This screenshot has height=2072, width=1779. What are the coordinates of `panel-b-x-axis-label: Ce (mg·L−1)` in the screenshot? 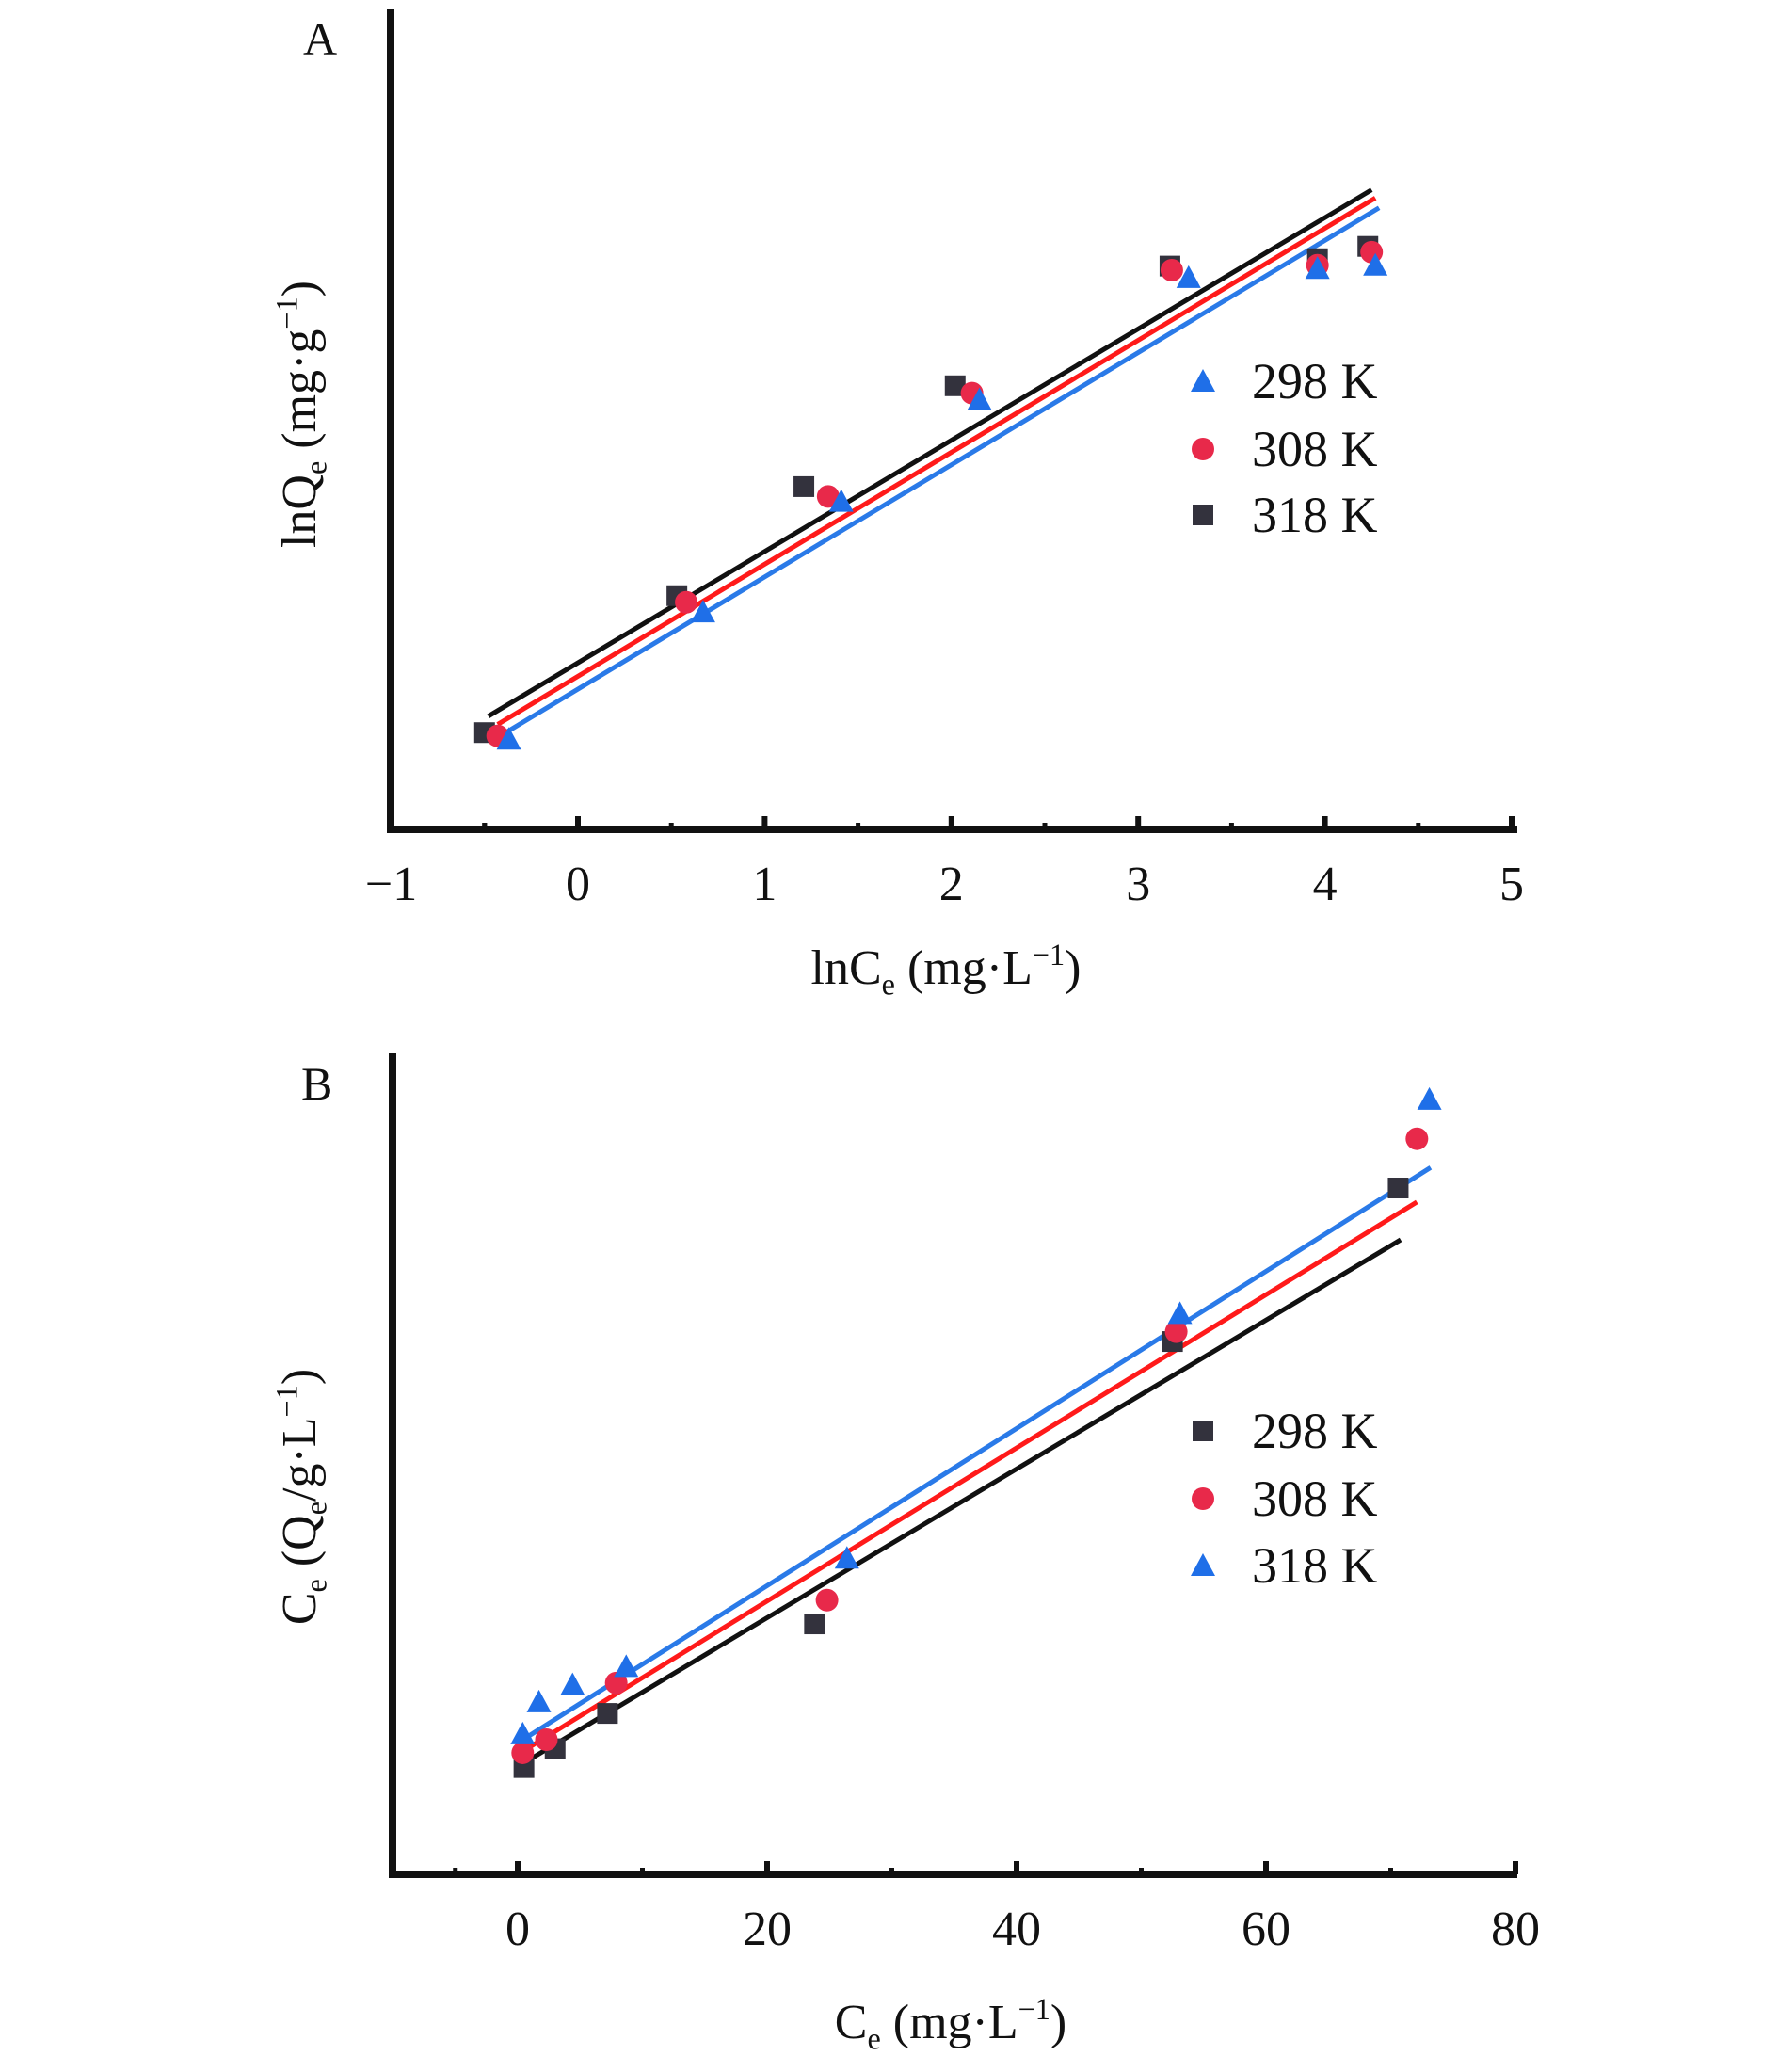 It's located at (950, 2023).